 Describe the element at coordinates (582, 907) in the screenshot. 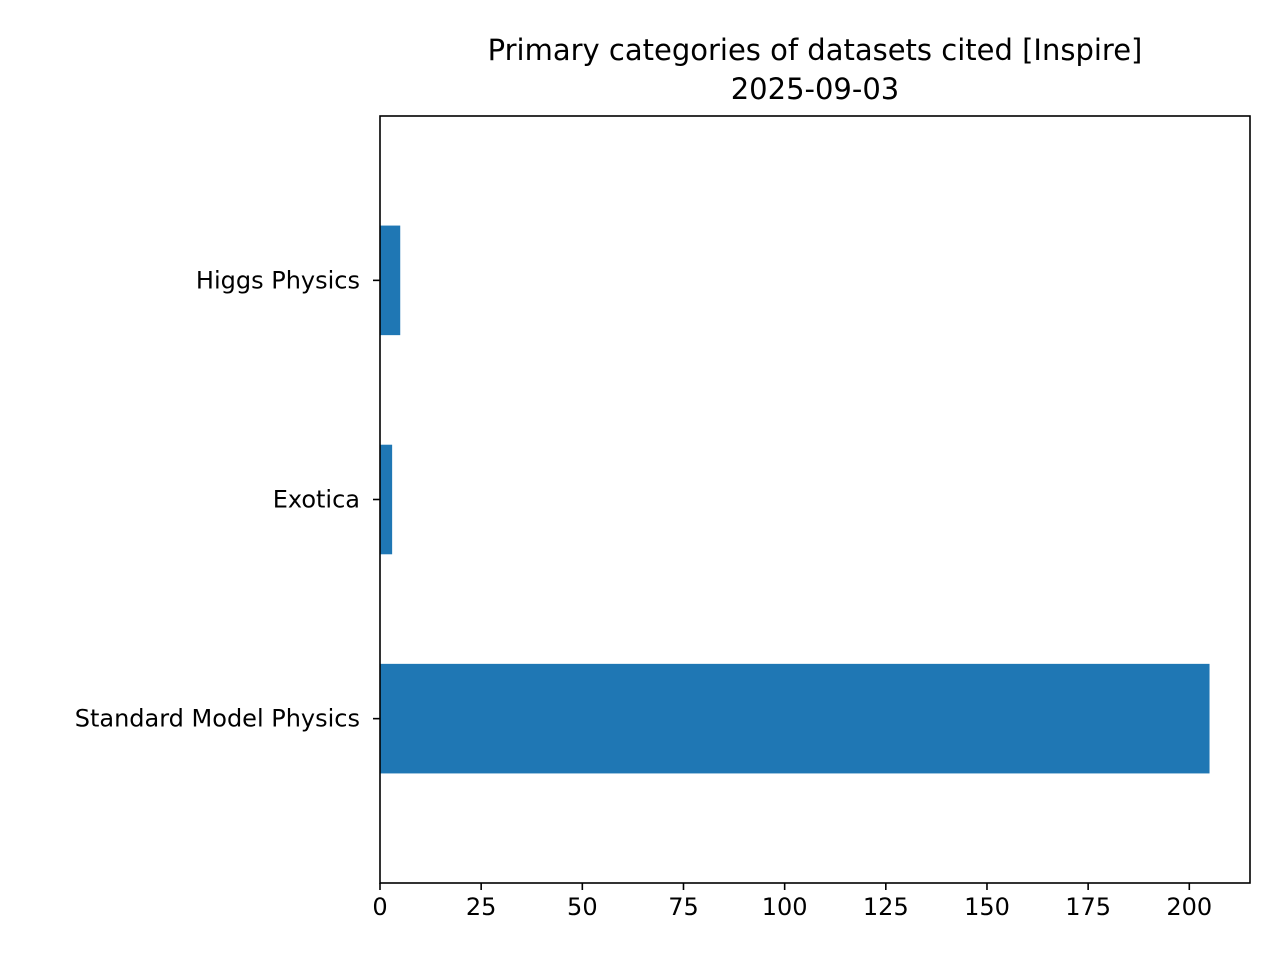

I see `x-tick-label: 50` at that location.